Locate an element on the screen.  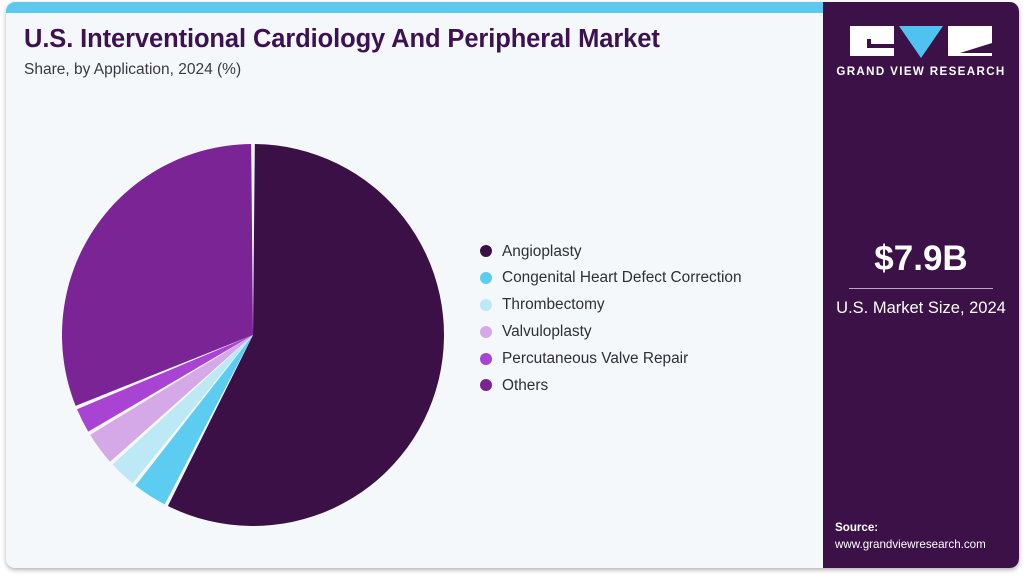
legend-item: Congenital Heart Defect Correction is located at coordinates (645, 278).